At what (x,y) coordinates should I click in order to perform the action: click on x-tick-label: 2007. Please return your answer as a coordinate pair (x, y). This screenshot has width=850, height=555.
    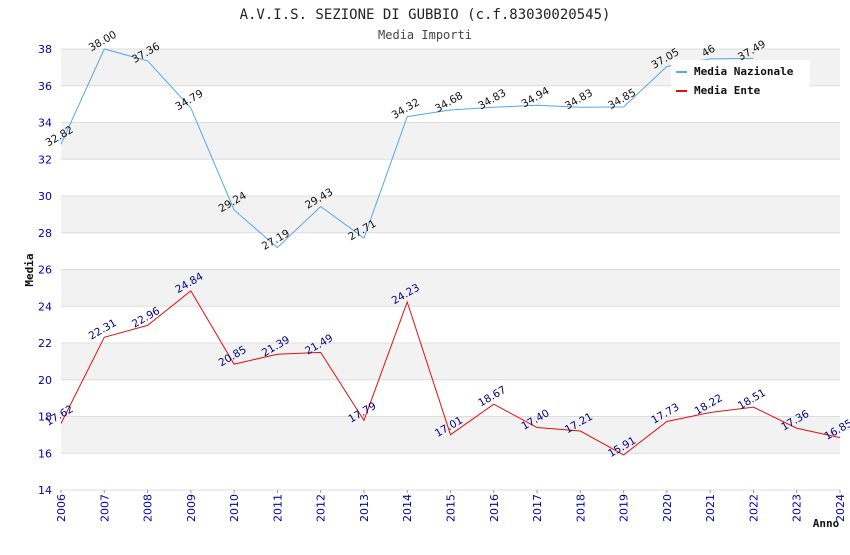
    Looking at the image, I should click on (104, 508).